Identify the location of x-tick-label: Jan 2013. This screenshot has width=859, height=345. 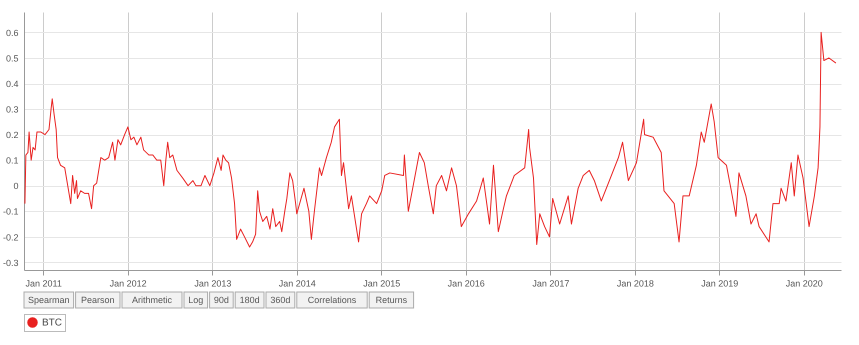
(213, 283).